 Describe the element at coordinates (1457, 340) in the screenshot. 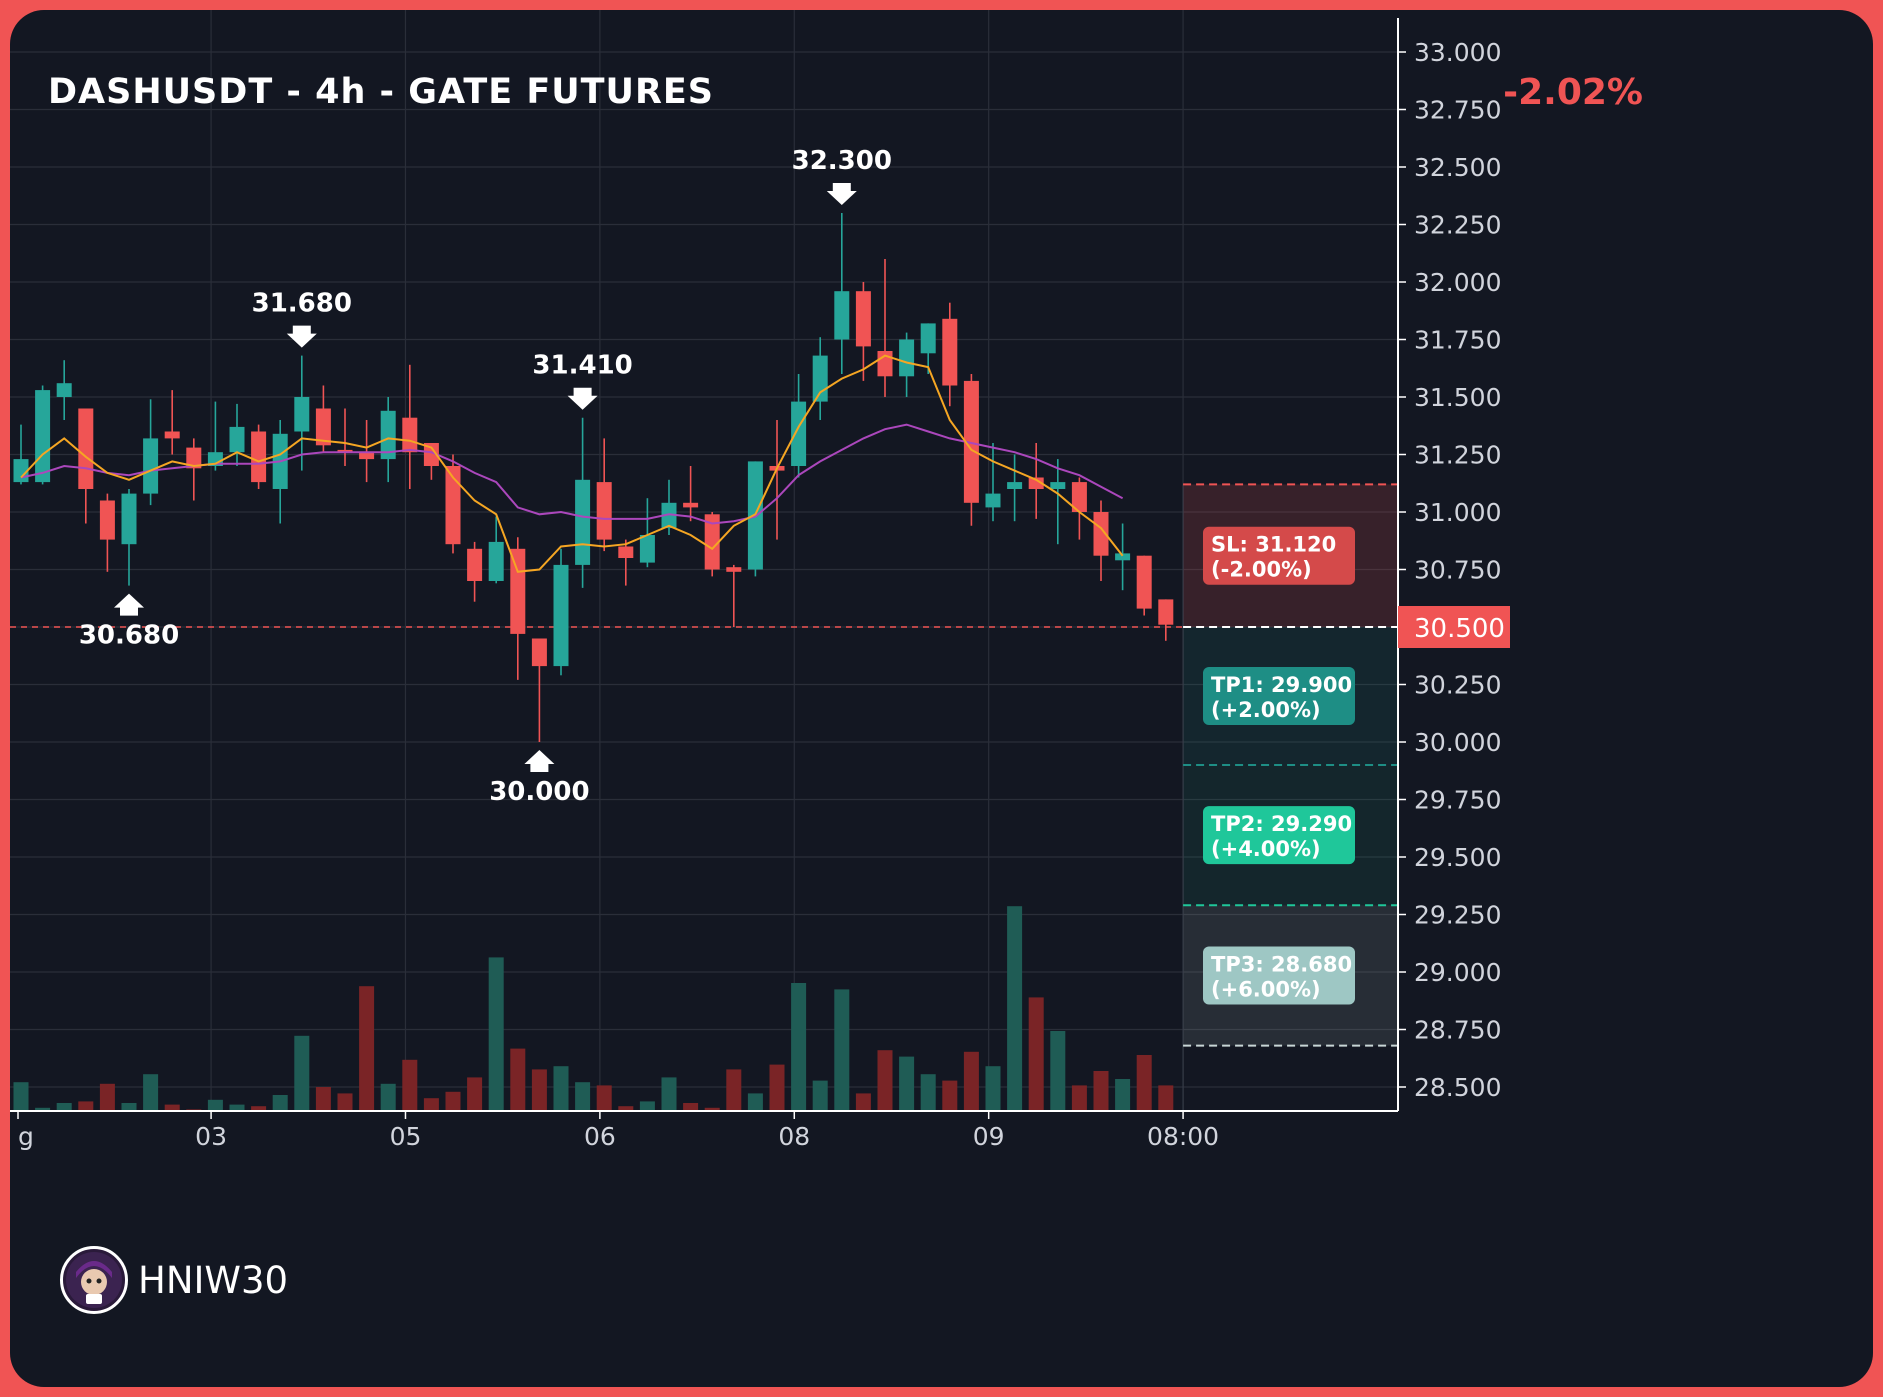

I see `y-tick-label: 31.750` at that location.